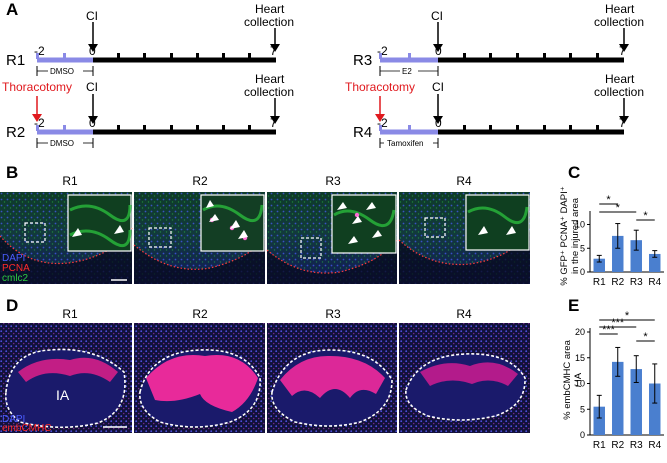 Image resolution: width=667 pixels, height=463 pixels. I want to click on bar-r1, so click(599, 265).